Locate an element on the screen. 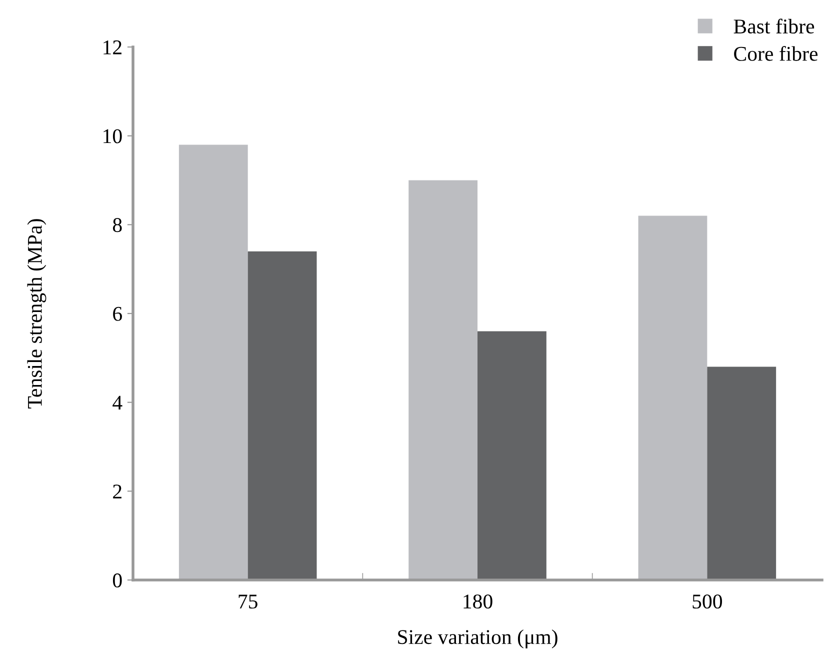 The image size is (837, 662). y-tick-label: 0 is located at coordinates (117, 580).